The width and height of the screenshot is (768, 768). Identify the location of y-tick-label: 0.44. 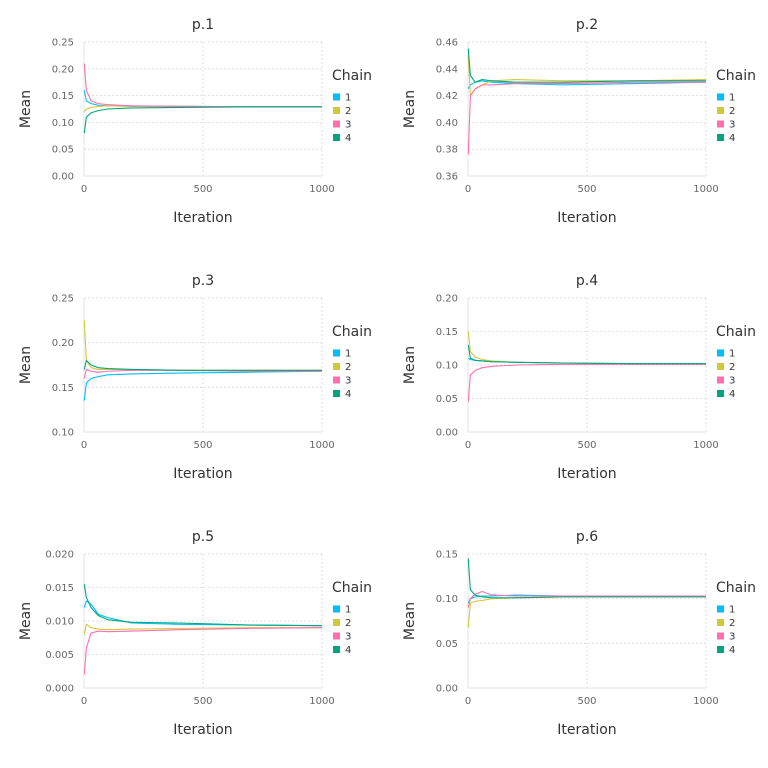
(447, 69).